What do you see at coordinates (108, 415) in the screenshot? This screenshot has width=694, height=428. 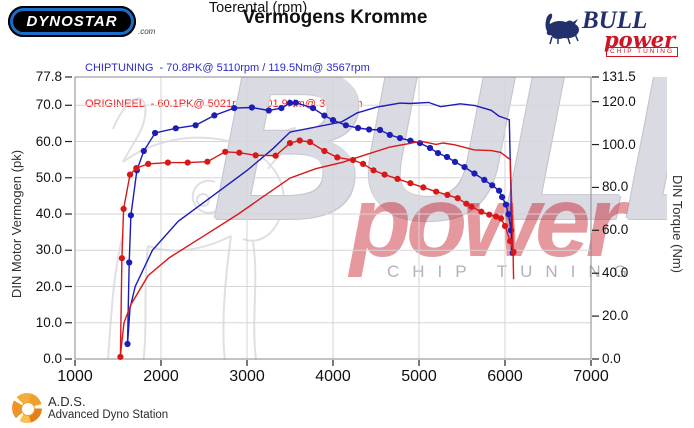 I see `ads-name: Advanced Dyno Station` at bounding box center [108, 415].